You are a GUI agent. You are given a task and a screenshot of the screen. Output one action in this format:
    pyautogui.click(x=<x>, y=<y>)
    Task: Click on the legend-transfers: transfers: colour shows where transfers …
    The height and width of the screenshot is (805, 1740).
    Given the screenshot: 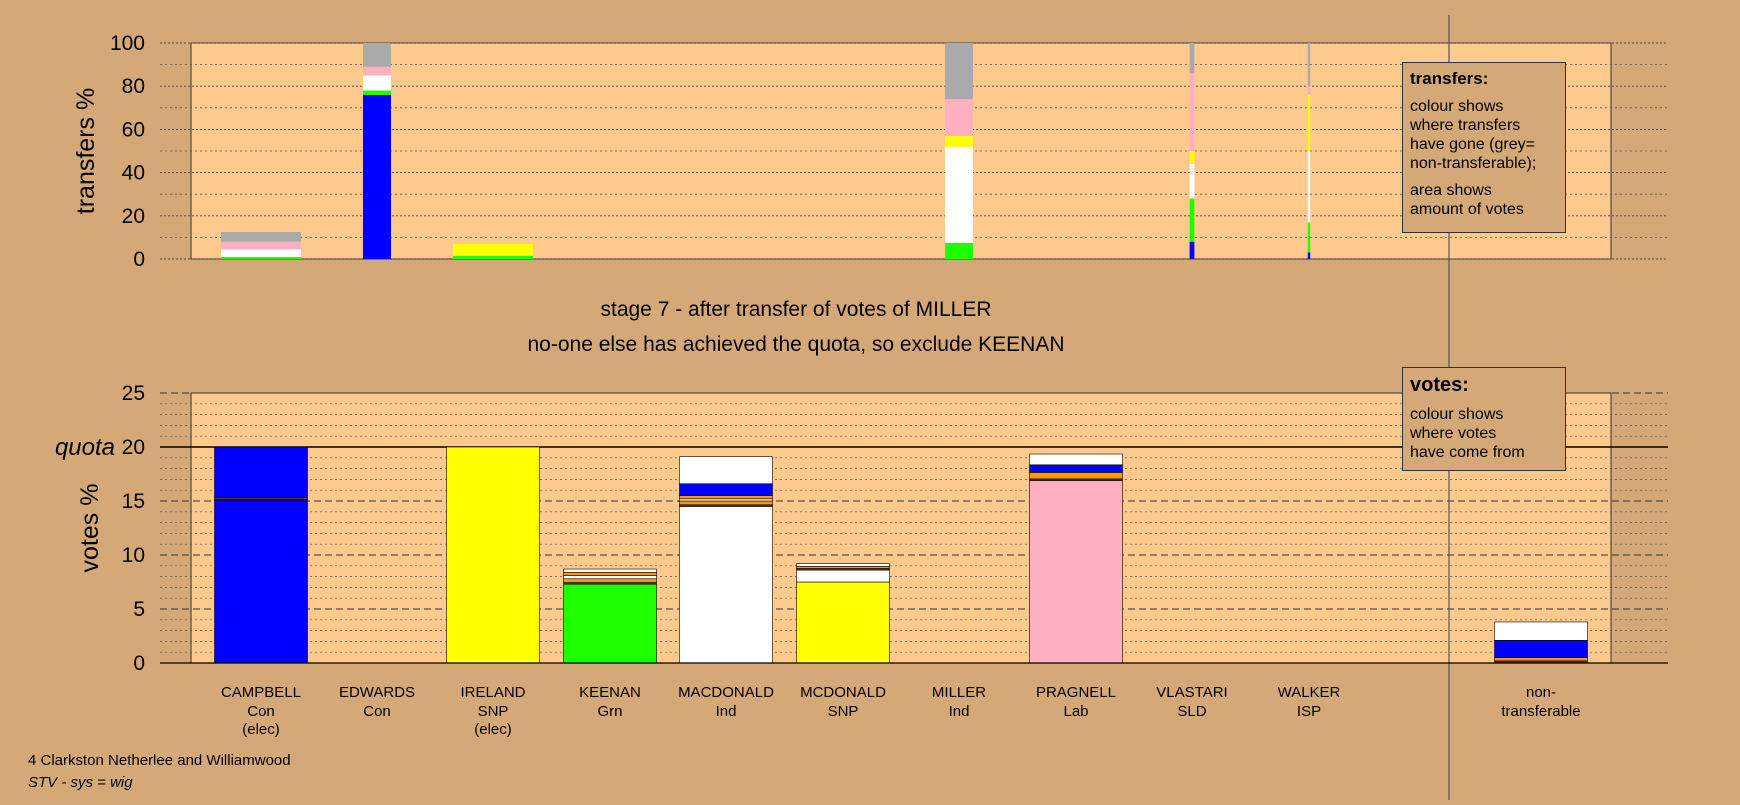 What is the action you would take?
    pyautogui.click(x=1484, y=147)
    